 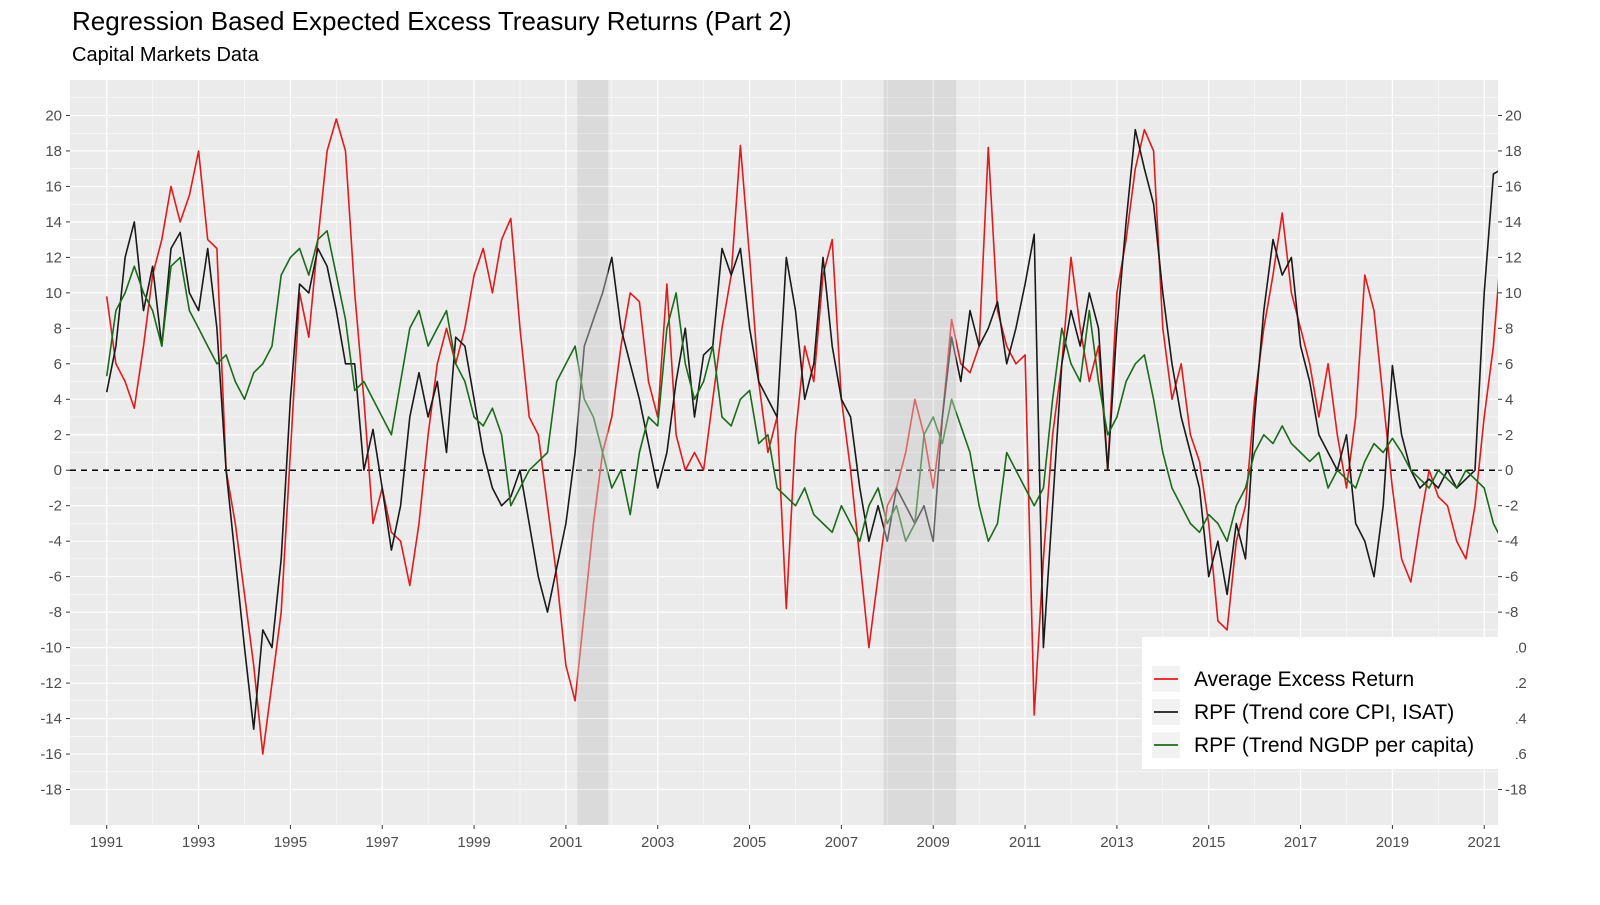 What do you see at coordinates (1513, 151) in the screenshot?
I see `y-tick-label-right: 18` at bounding box center [1513, 151].